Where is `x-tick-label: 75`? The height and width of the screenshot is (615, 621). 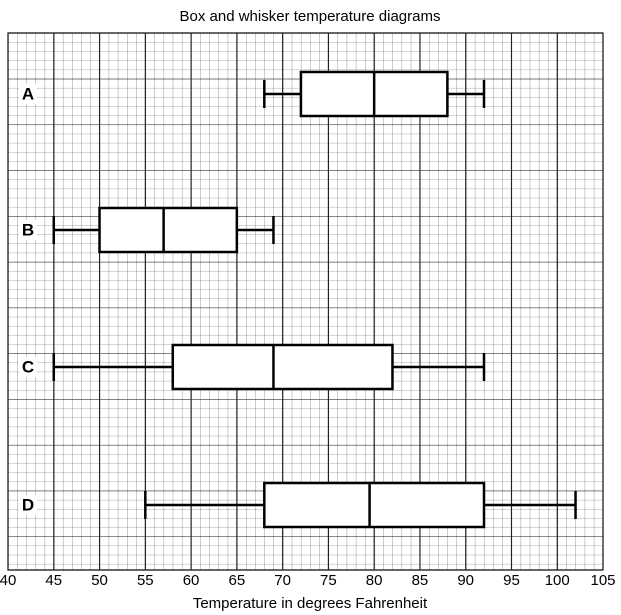 x-tick-label: 75 is located at coordinates (328, 580).